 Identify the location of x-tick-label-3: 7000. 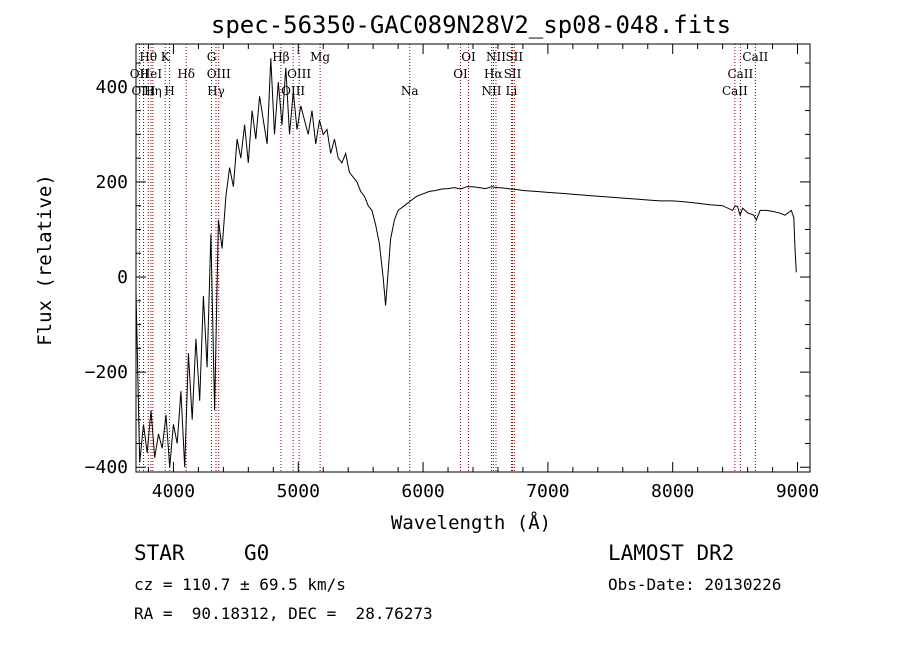
(547, 491).